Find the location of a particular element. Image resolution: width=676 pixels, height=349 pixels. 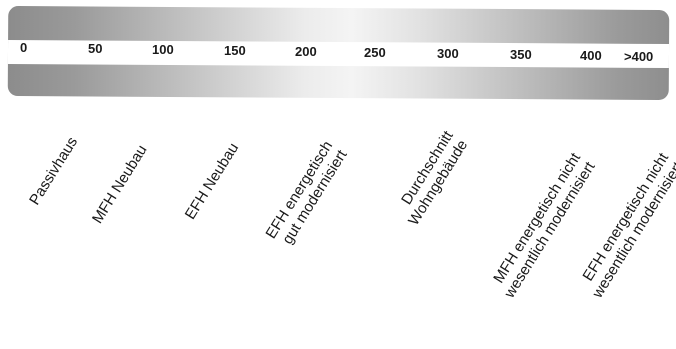

category-label-passivhaus: Passivhaus is located at coordinates (53, 171).